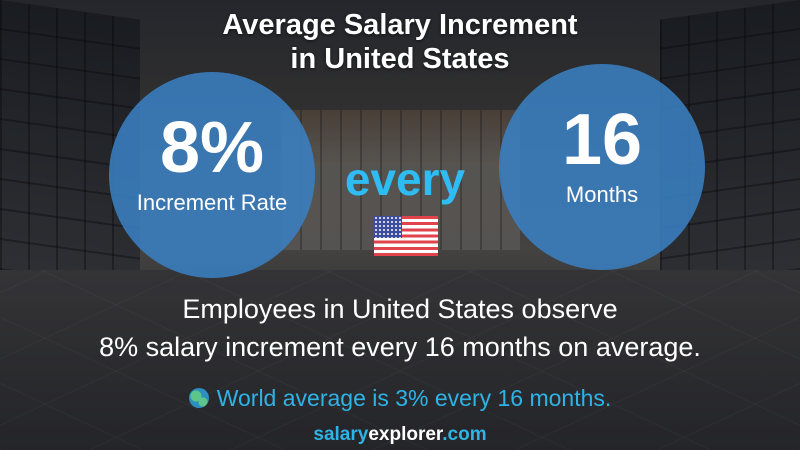  What do you see at coordinates (212, 148) in the screenshot?
I see `increment-rate-value: 8%` at bounding box center [212, 148].